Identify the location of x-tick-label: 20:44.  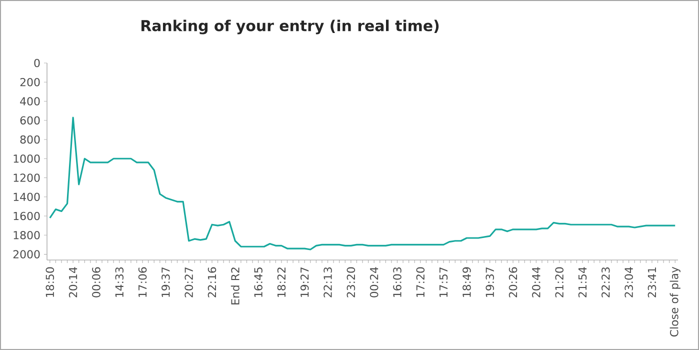
(536, 282).